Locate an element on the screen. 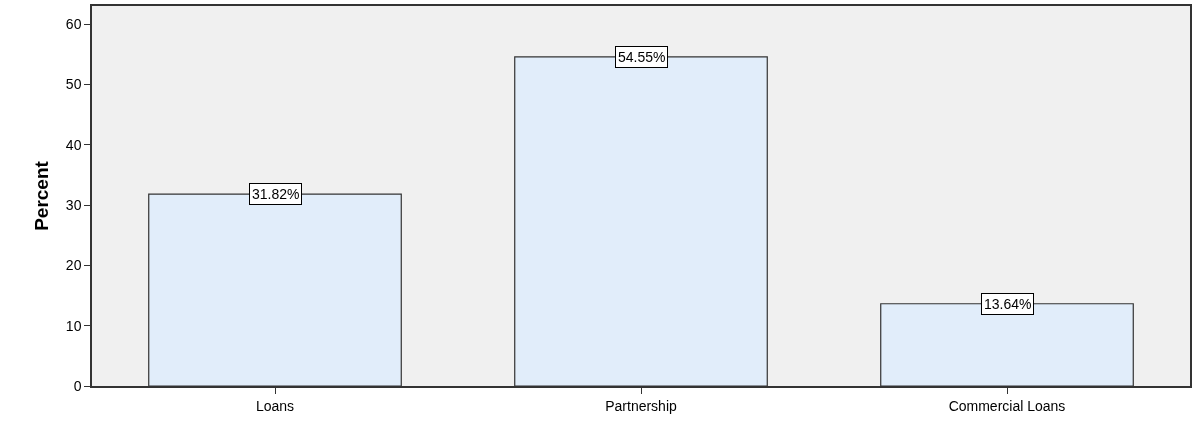 Image resolution: width=1204 pixels, height=428 pixels. data-label: 31.82% is located at coordinates (276, 194).